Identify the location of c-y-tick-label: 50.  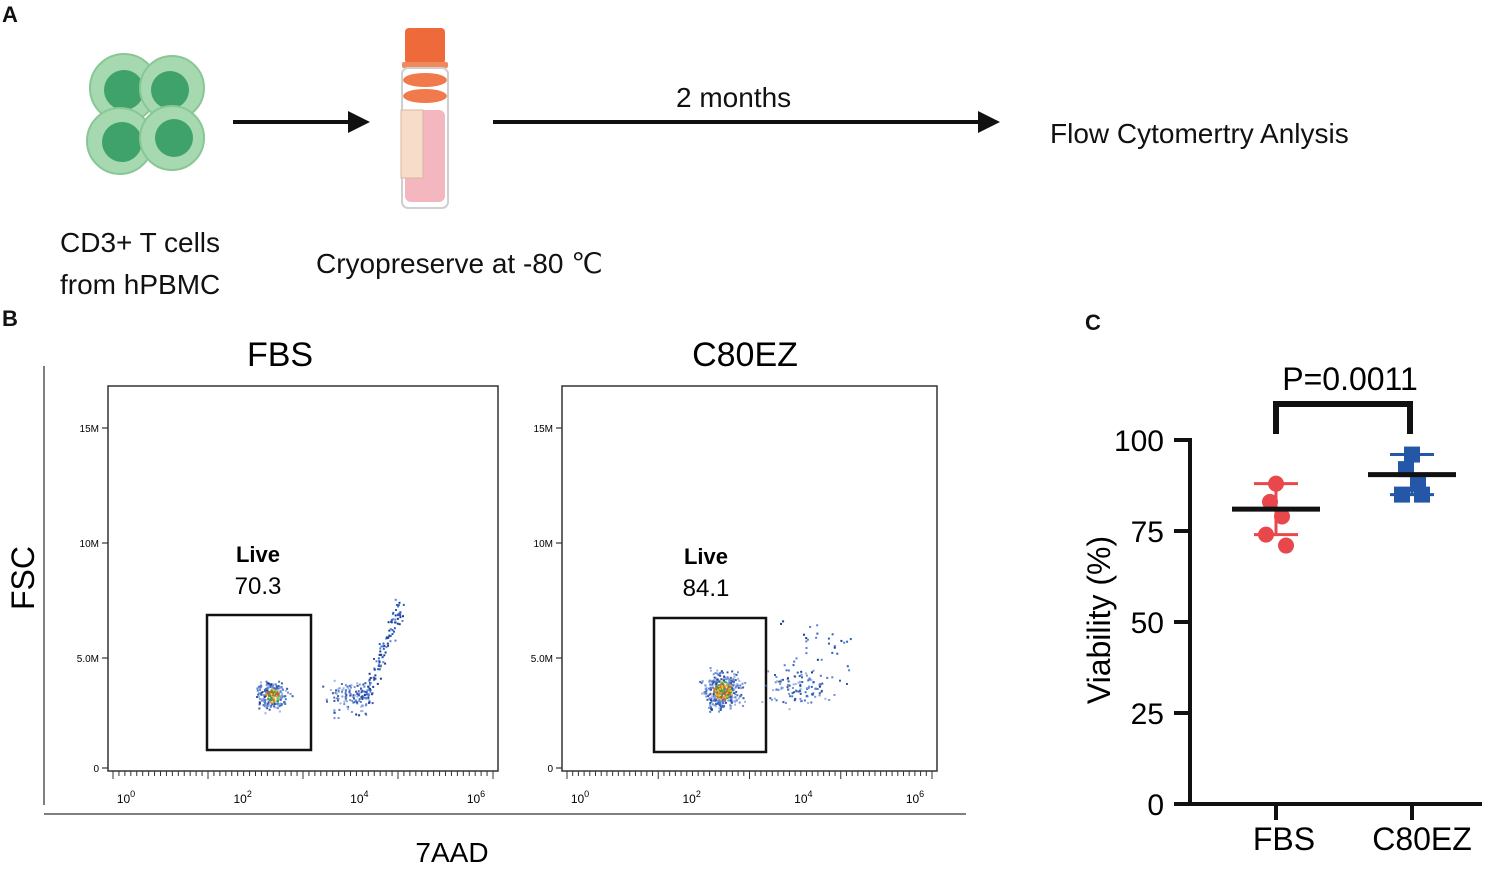
(1147, 623).